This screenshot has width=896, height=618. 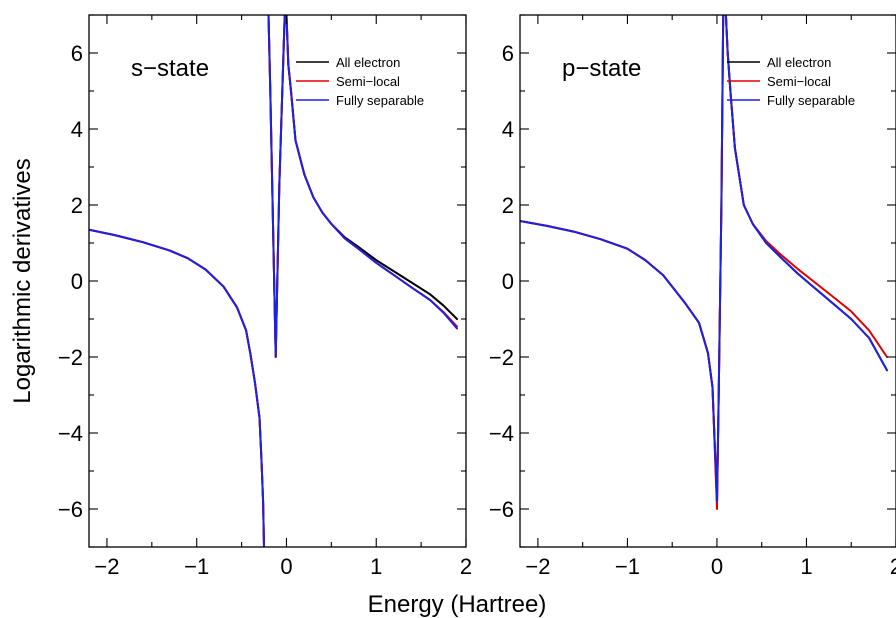 What do you see at coordinates (170, 68) in the screenshot?
I see `panel-label: s−state` at bounding box center [170, 68].